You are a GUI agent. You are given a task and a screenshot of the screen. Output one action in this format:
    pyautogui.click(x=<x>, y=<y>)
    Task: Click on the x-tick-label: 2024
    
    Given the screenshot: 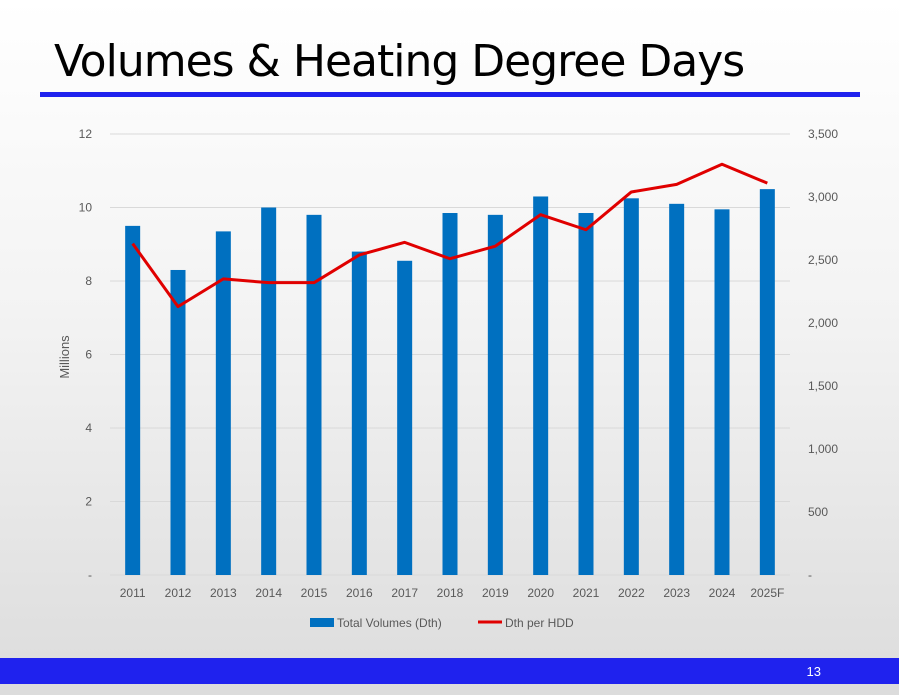 What is the action you would take?
    pyautogui.click(x=722, y=593)
    